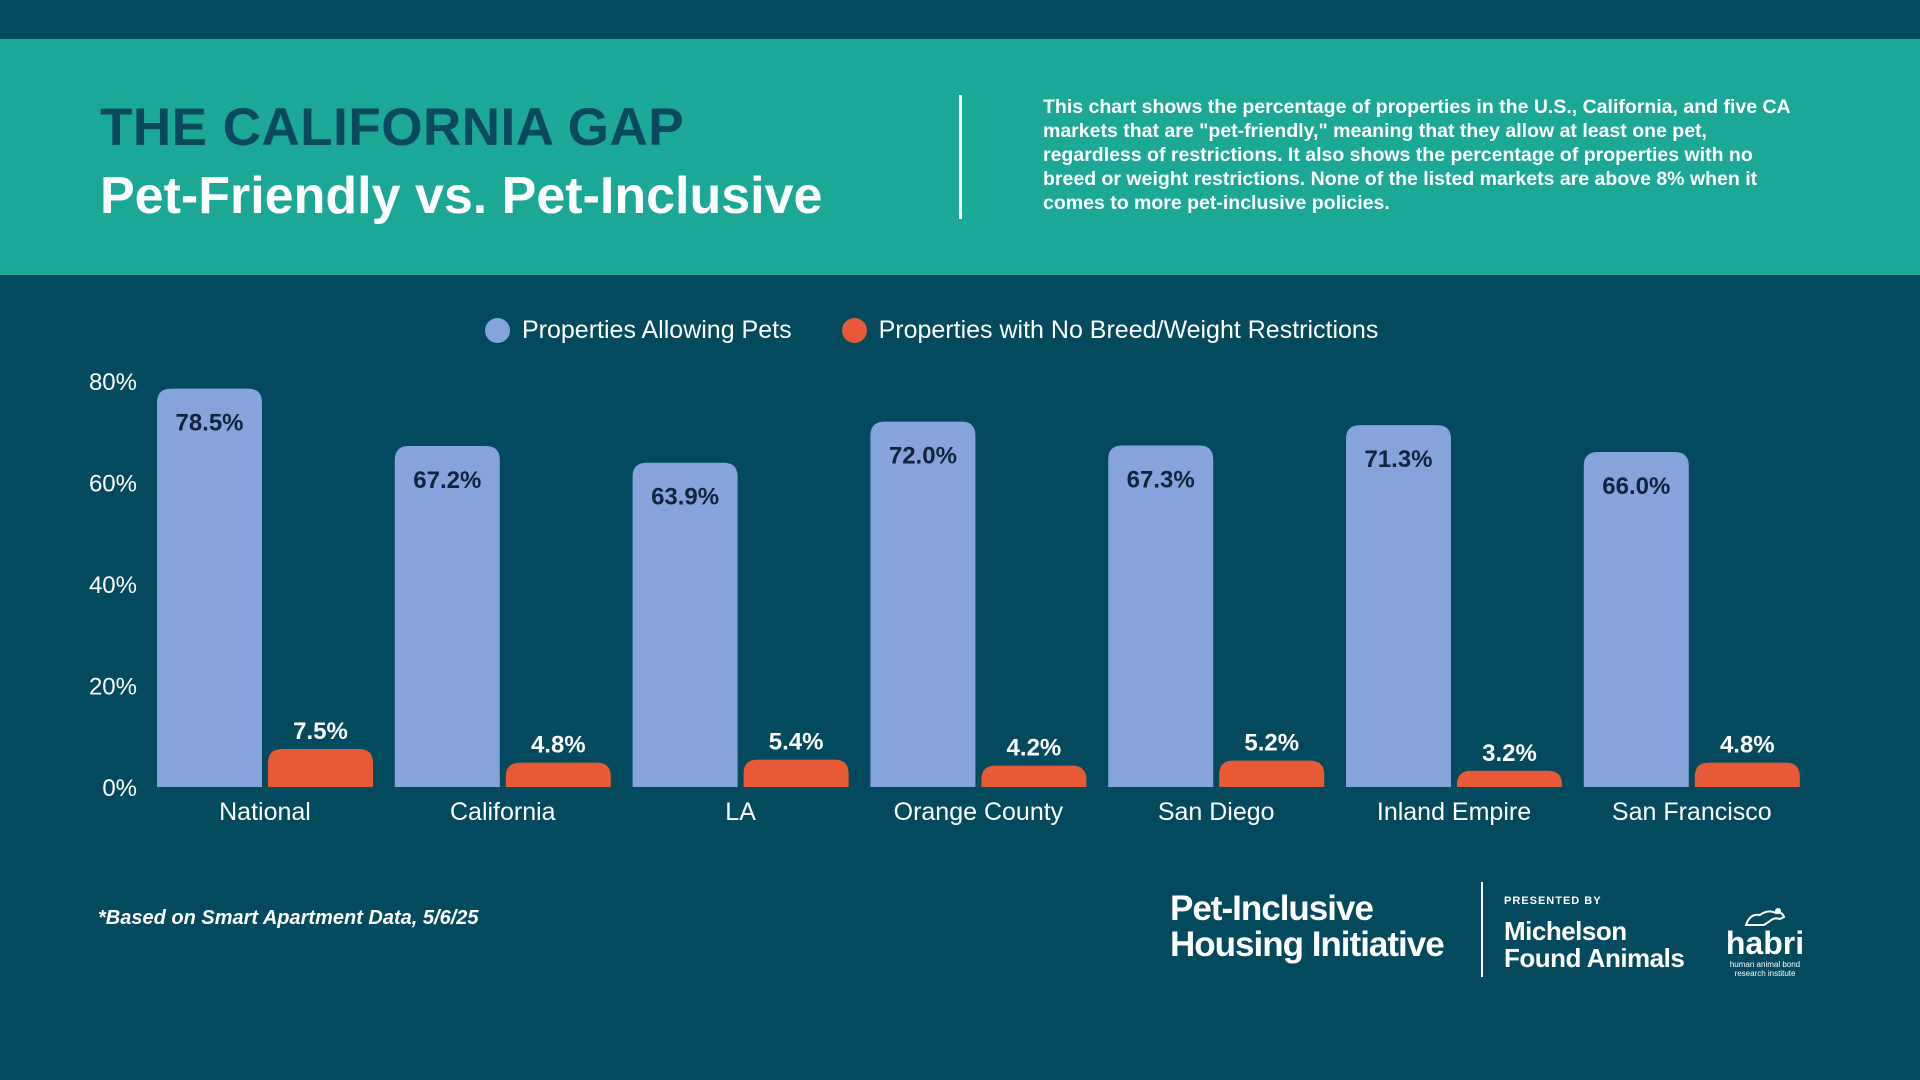 This screenshot has height=1080, width=1920. I want to click on pihi-logo-line2: Housing Initiative, so click(1307, 944).